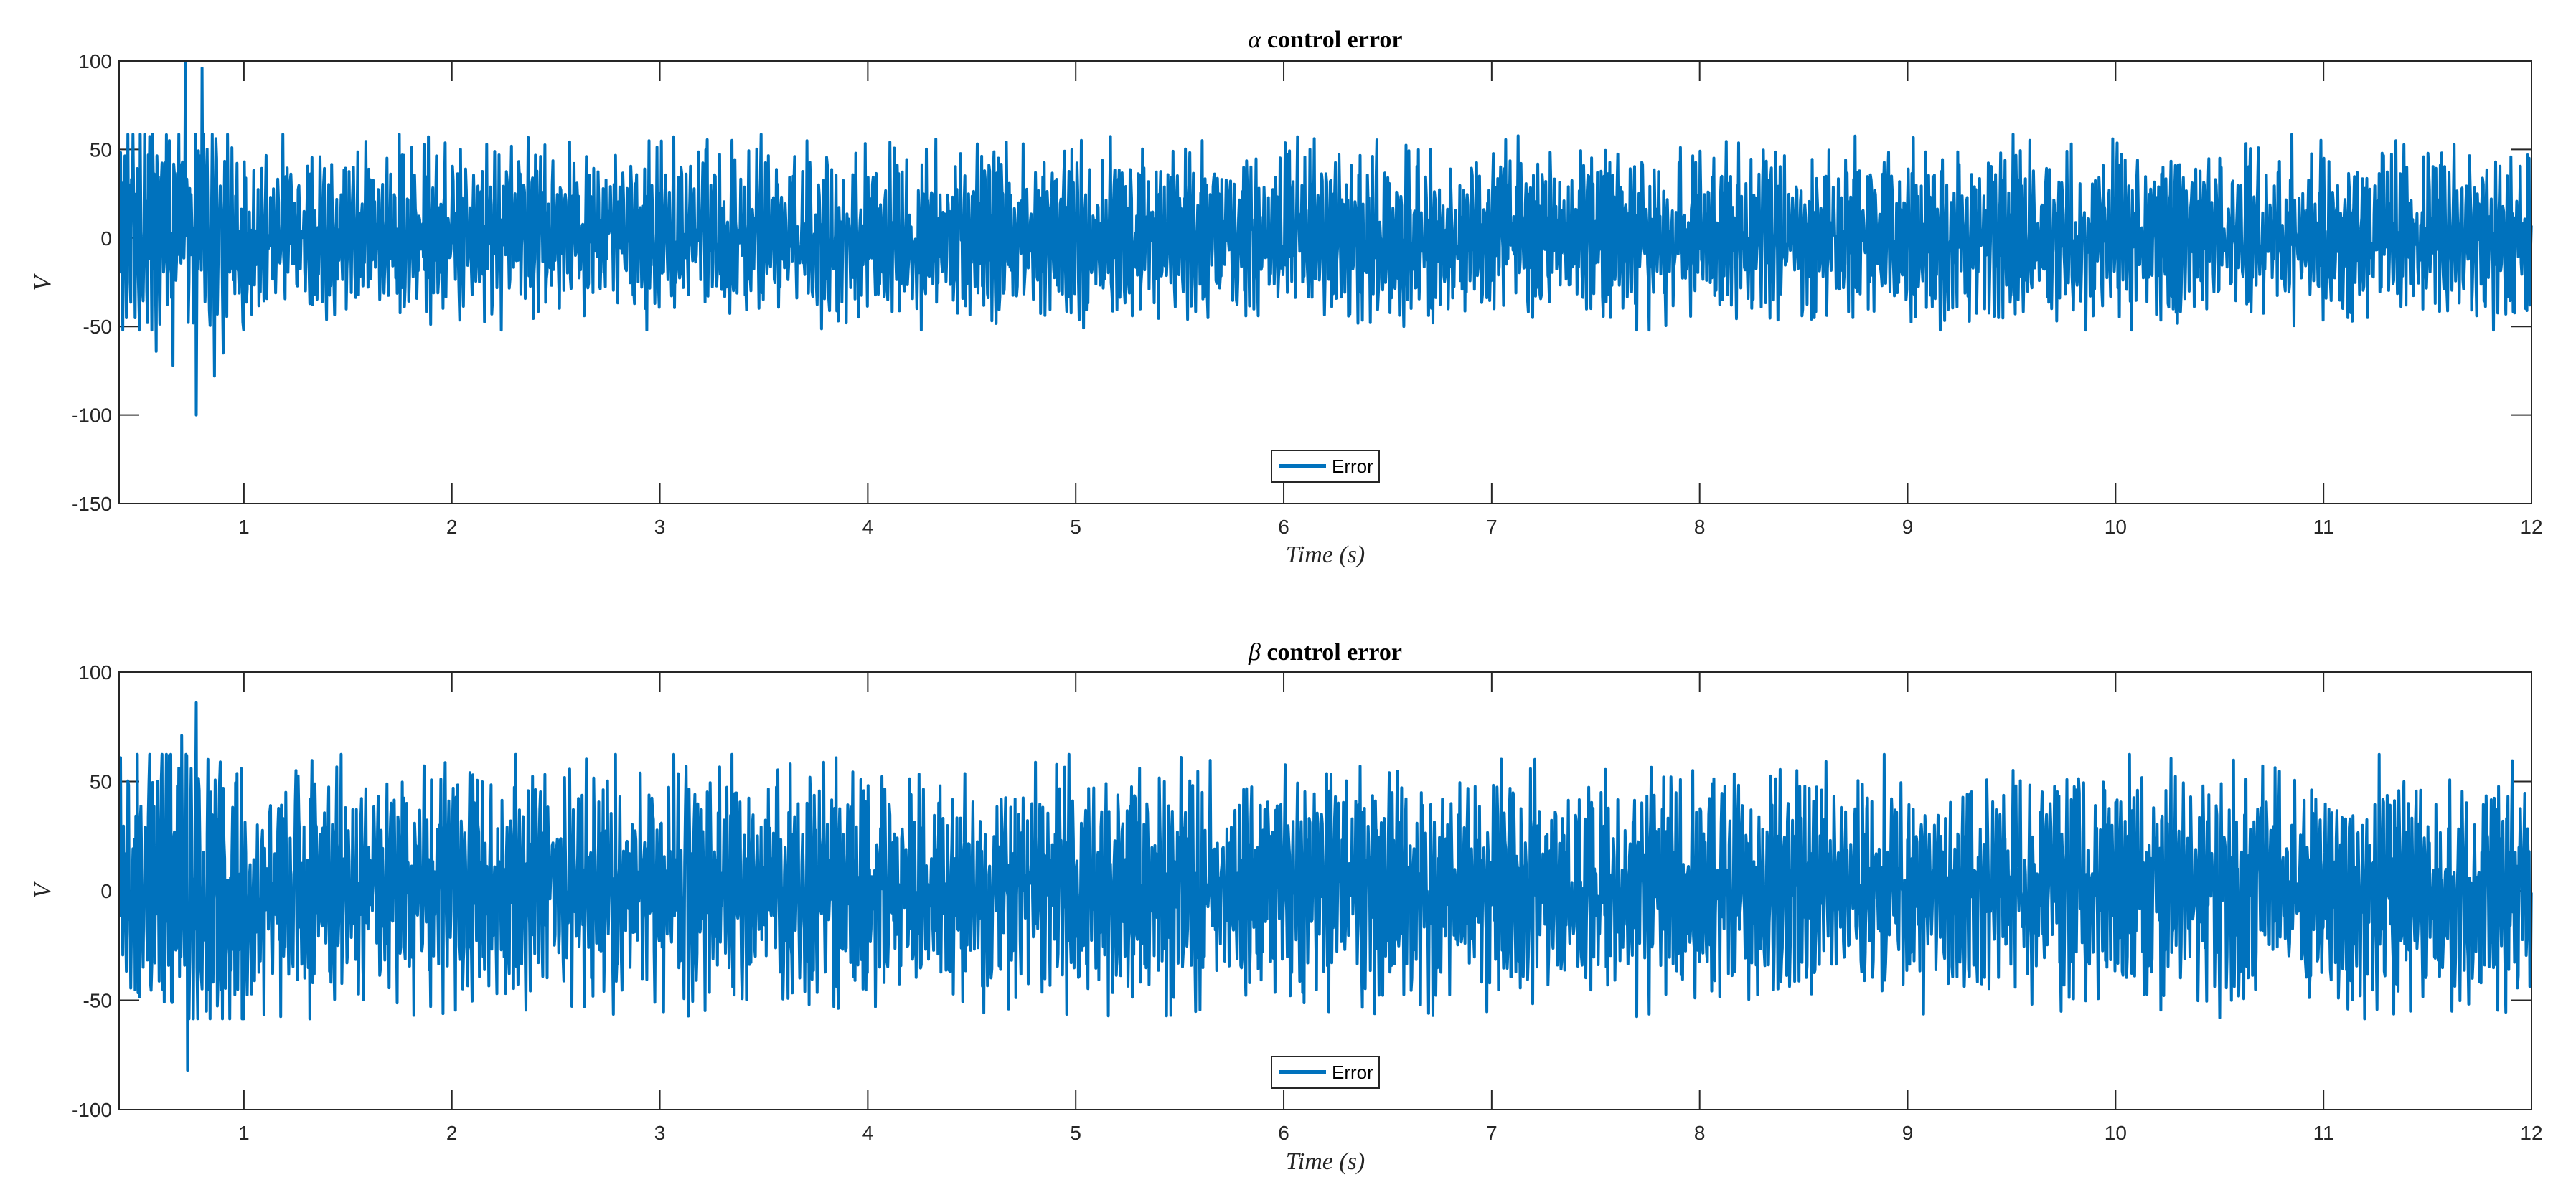 This screenshot has height=1200, width=2576. Describe the element at coordinates (660, 527) in the screenshot. I see `alpha-x-tick-label: 3` at that location.